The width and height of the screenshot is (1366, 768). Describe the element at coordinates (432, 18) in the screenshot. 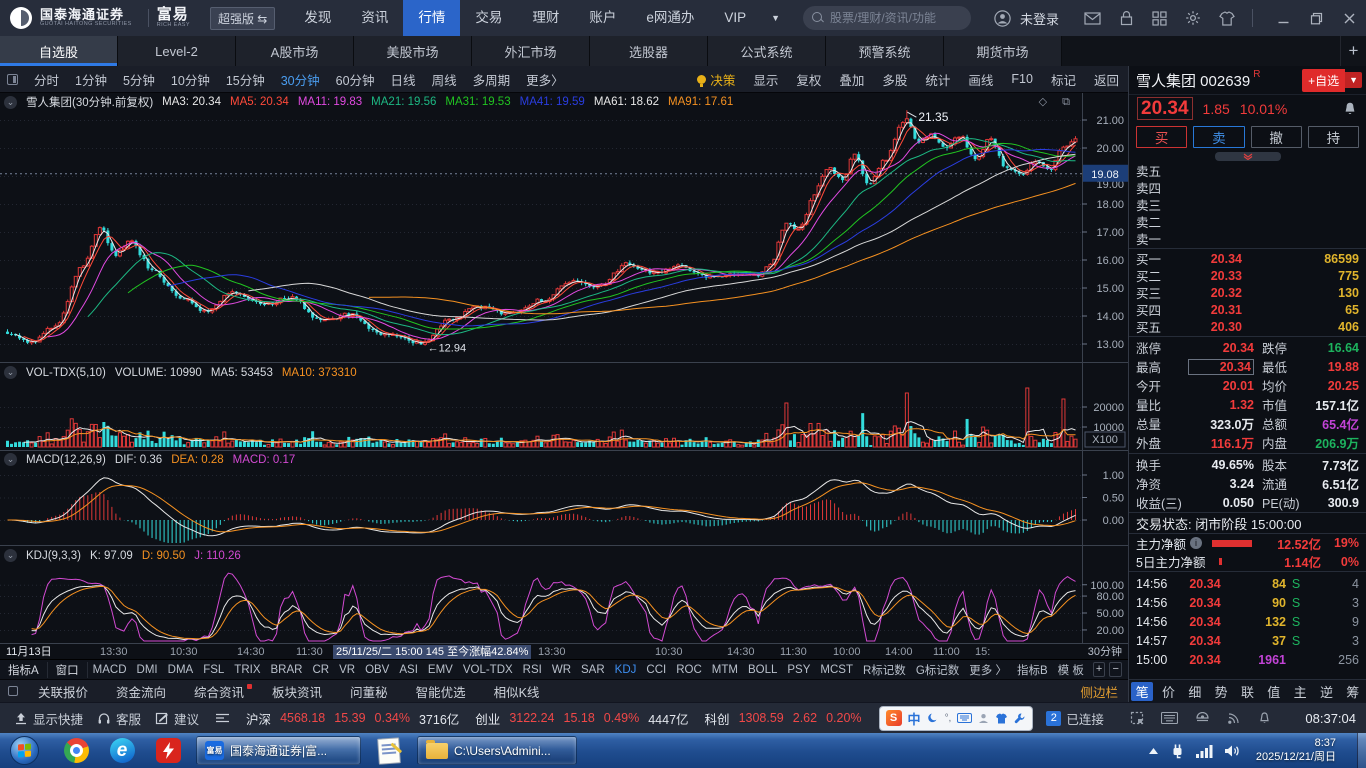

I see `menu-行情: 行情` at that location.